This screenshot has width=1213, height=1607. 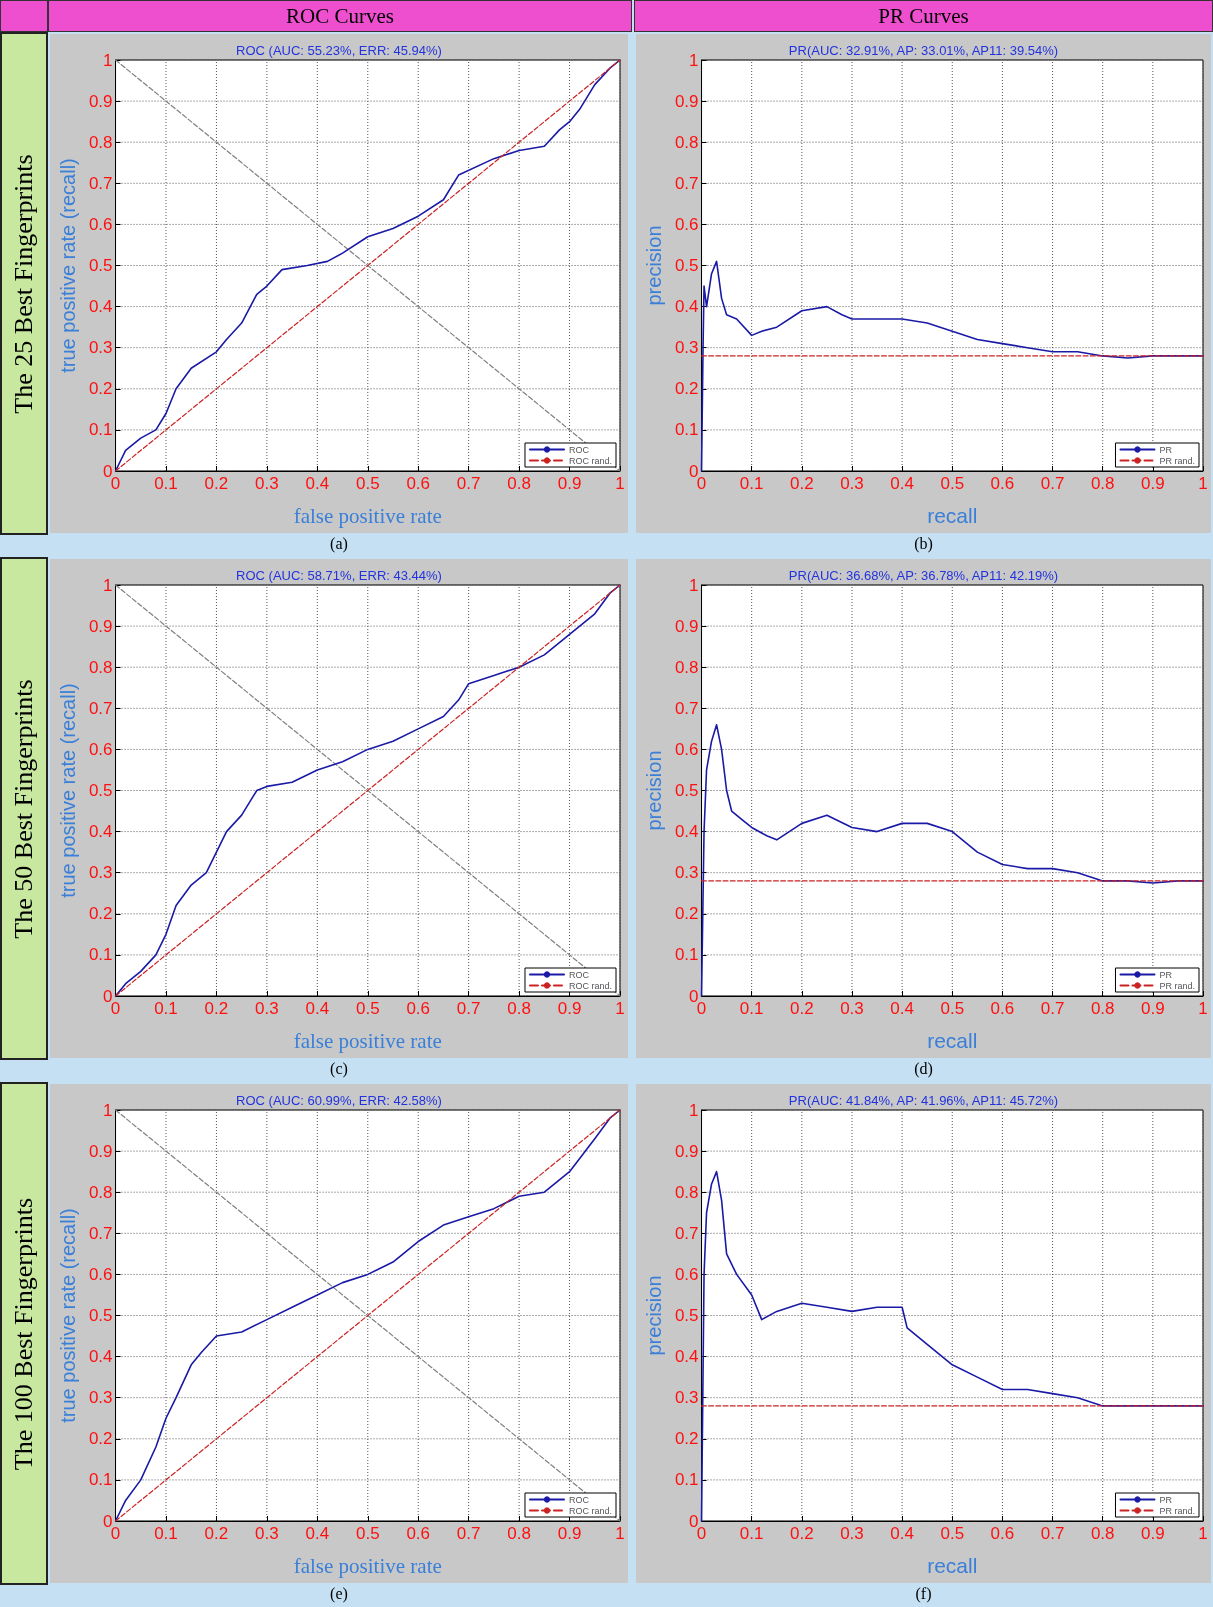 I want to click on legend-label: PR rand., so click(x=1177, y=460).